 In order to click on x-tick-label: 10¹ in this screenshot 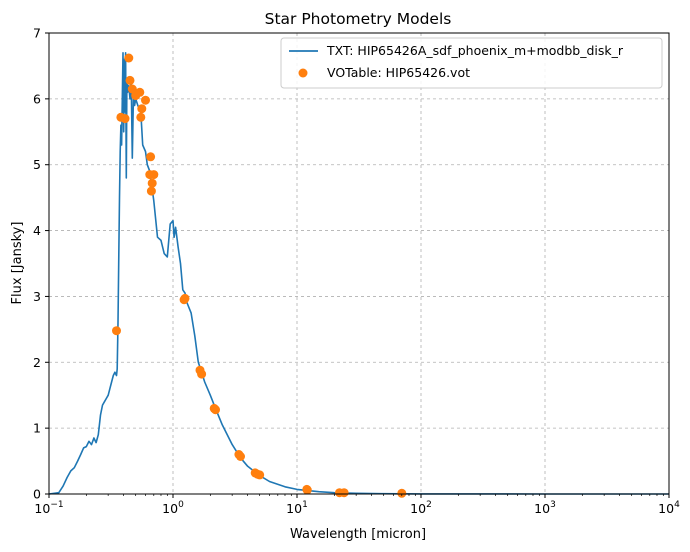, I will do `click(297, 508)`.